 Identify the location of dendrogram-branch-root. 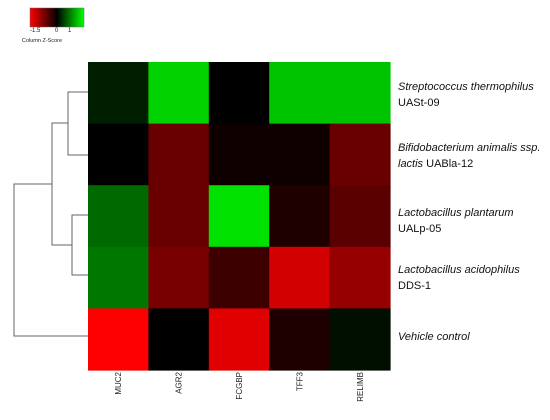
(50, 260).